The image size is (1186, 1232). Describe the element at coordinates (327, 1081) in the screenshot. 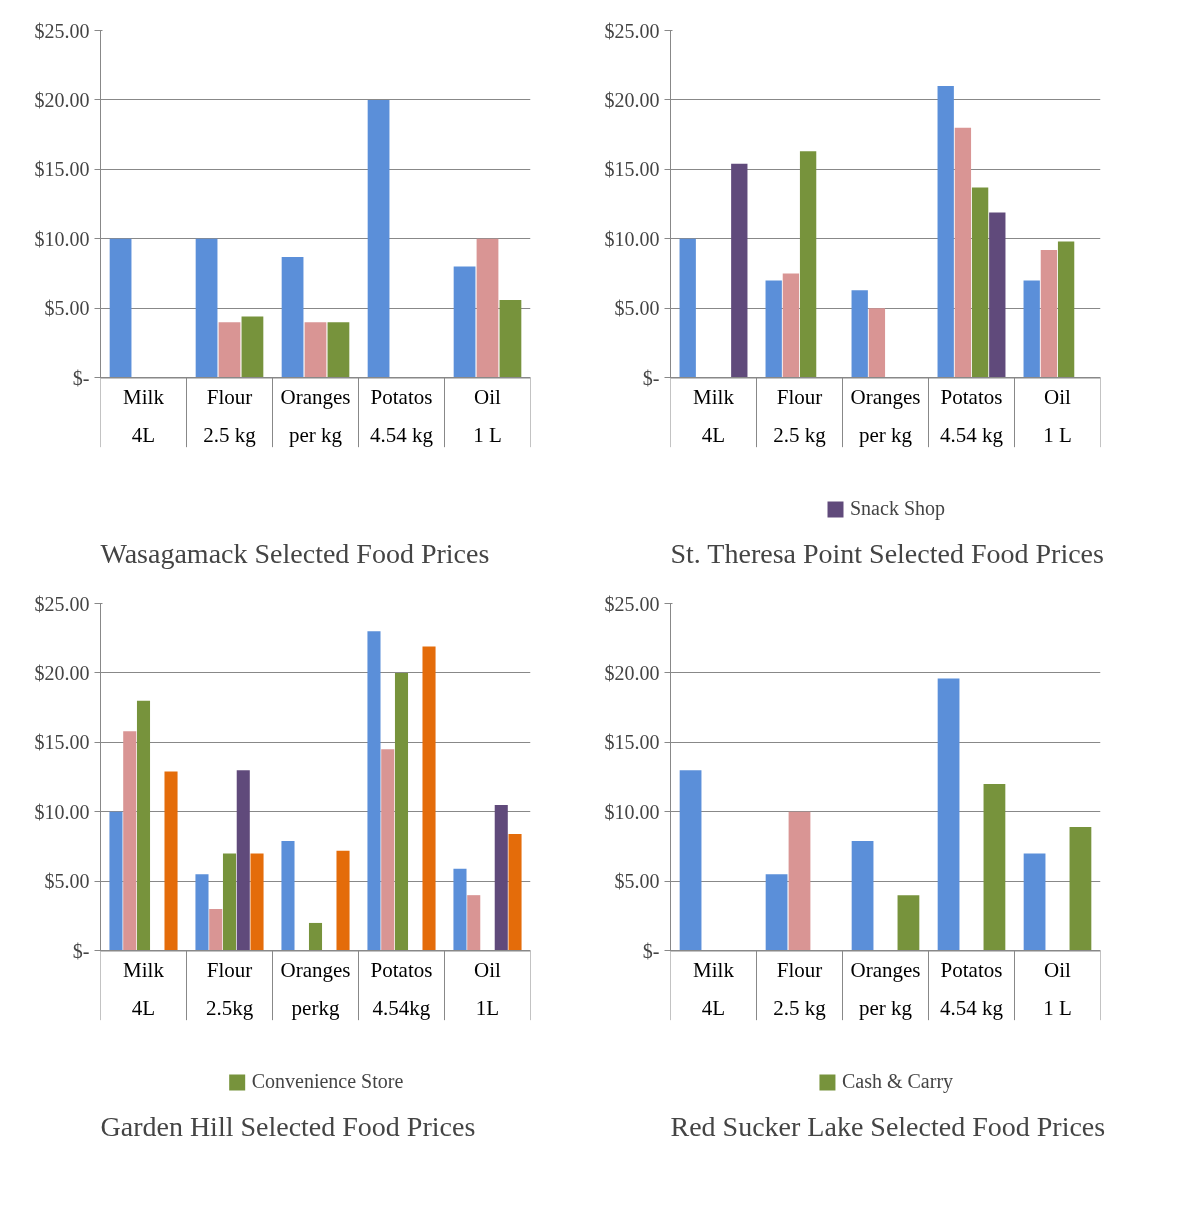

I see `legend-label: Convenience Store` at that location.